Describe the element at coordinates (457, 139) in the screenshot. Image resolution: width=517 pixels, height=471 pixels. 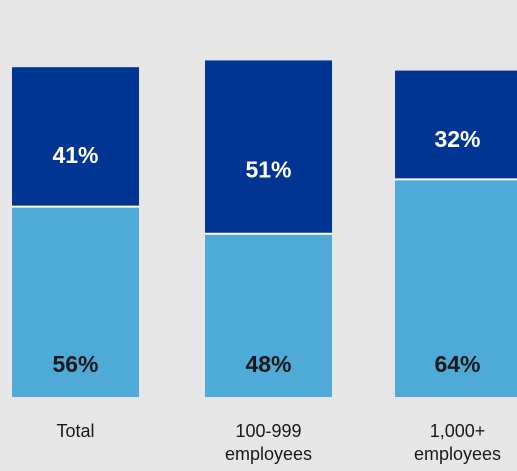
I see `data-label-upper-2: 32%` at that location.